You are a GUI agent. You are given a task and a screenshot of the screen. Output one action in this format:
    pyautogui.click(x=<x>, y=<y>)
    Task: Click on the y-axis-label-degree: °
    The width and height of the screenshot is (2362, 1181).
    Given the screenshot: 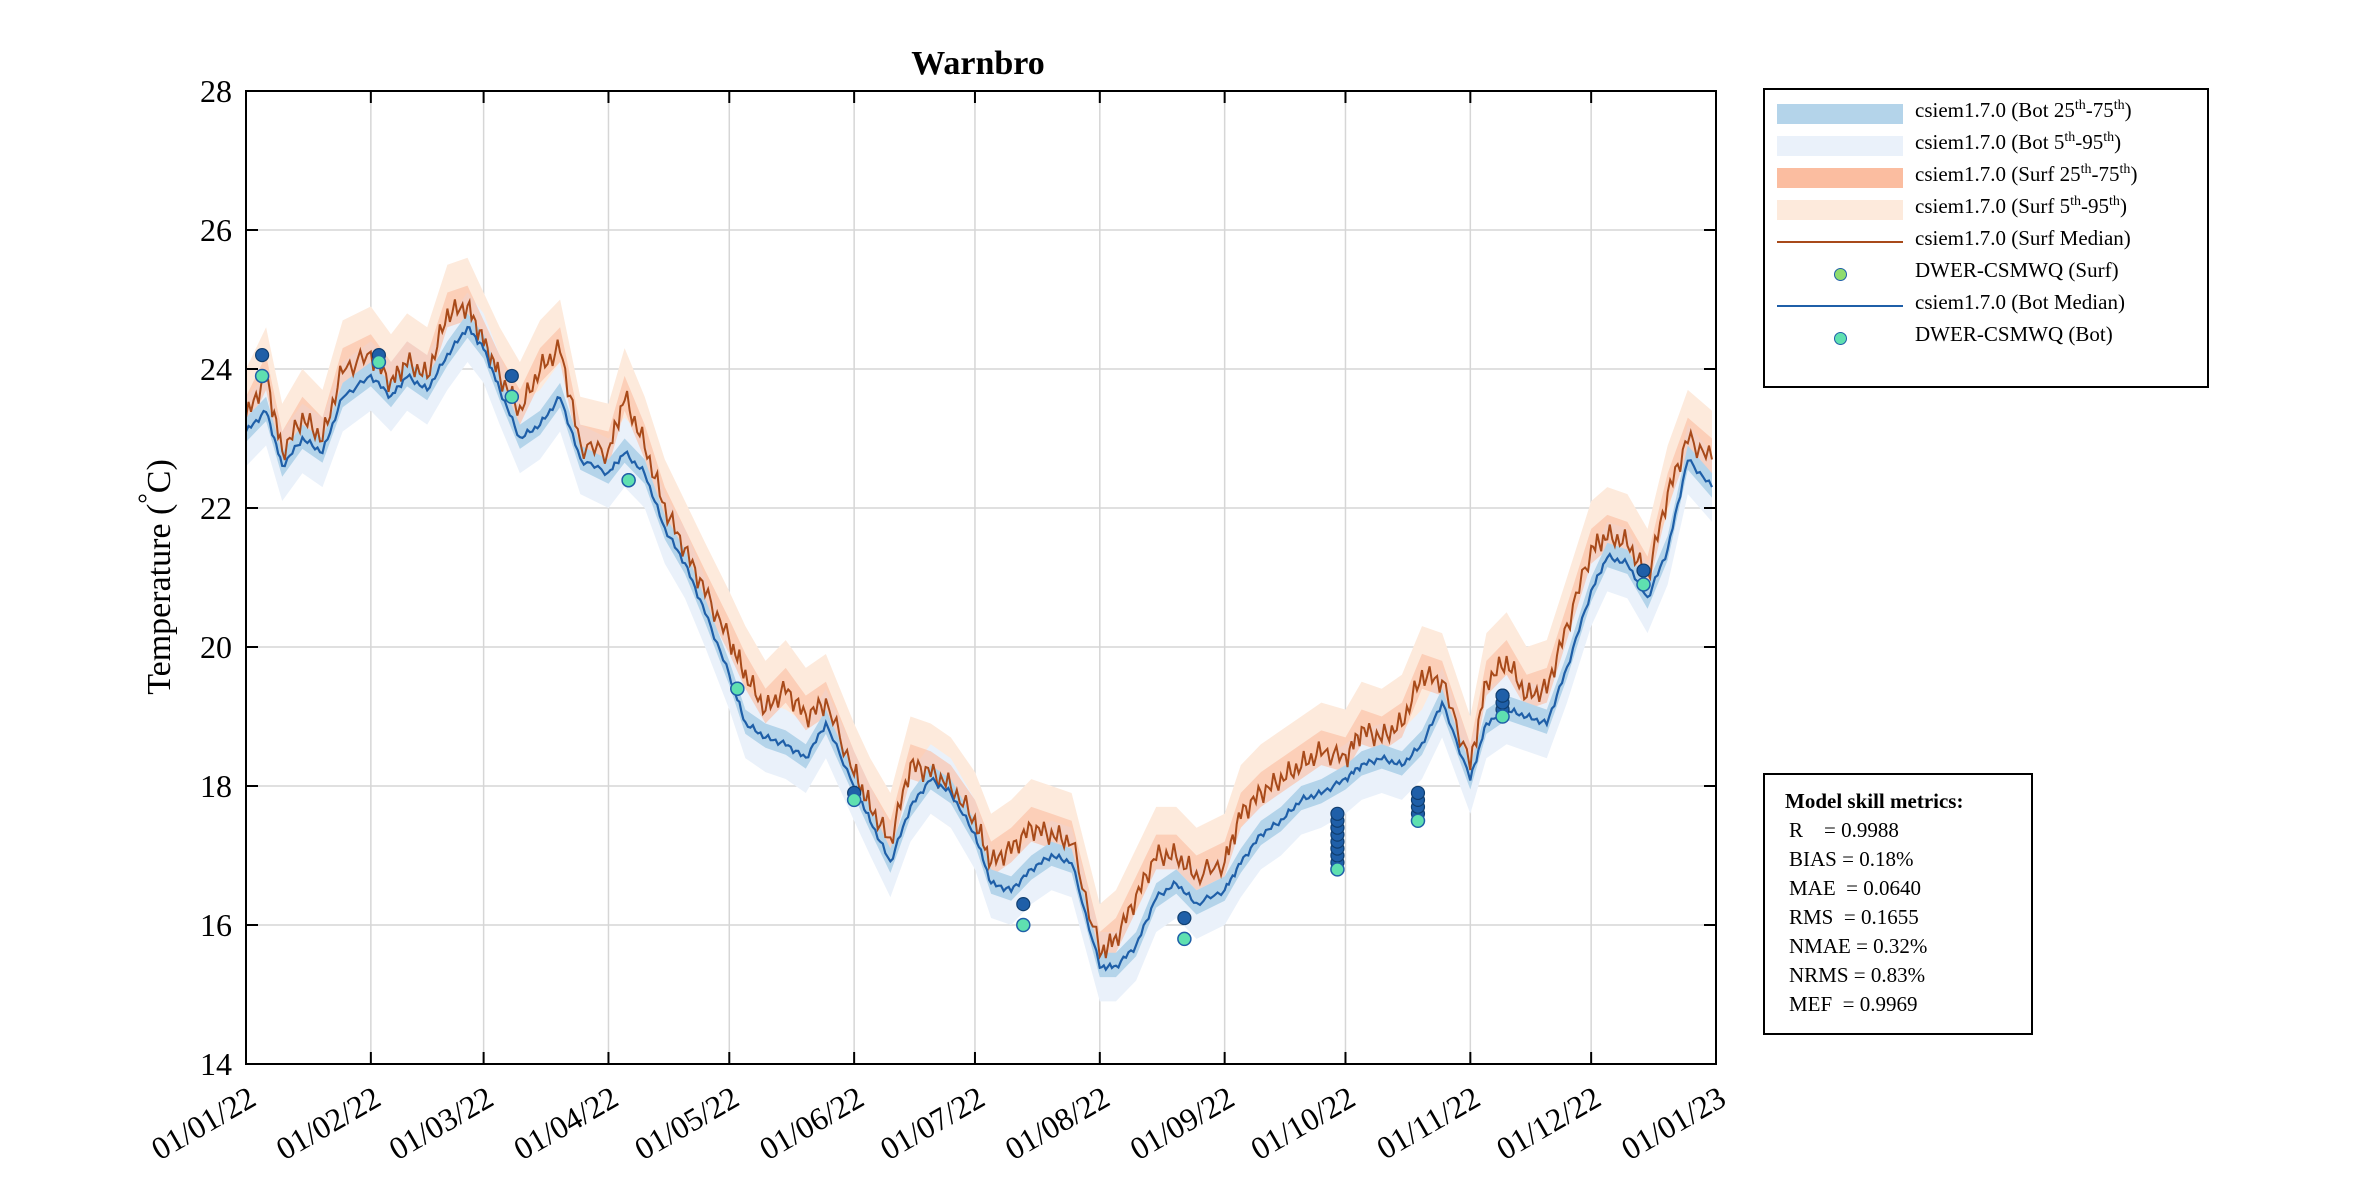 What is the action you would take?
    pyautogui.click(x=147, y=498)
    